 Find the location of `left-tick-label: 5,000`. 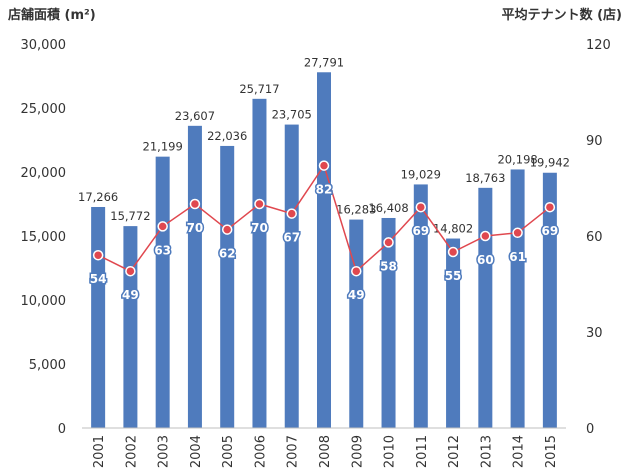

left-tick-label: 5,000 is located at coordinates (47, 365).